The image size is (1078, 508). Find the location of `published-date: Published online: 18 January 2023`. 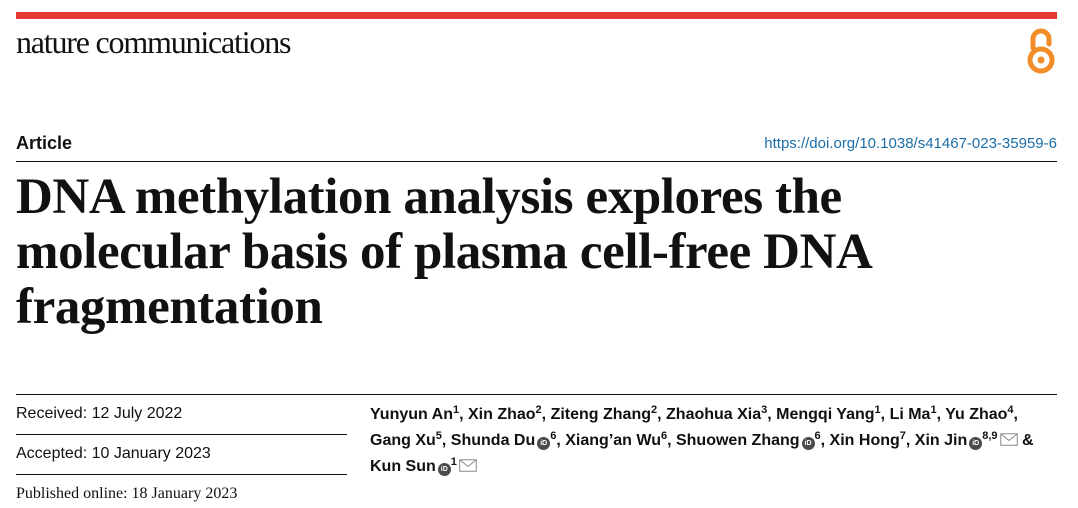

published-date: Published online: 18 January 2023 is located at coordinates (127, 493).